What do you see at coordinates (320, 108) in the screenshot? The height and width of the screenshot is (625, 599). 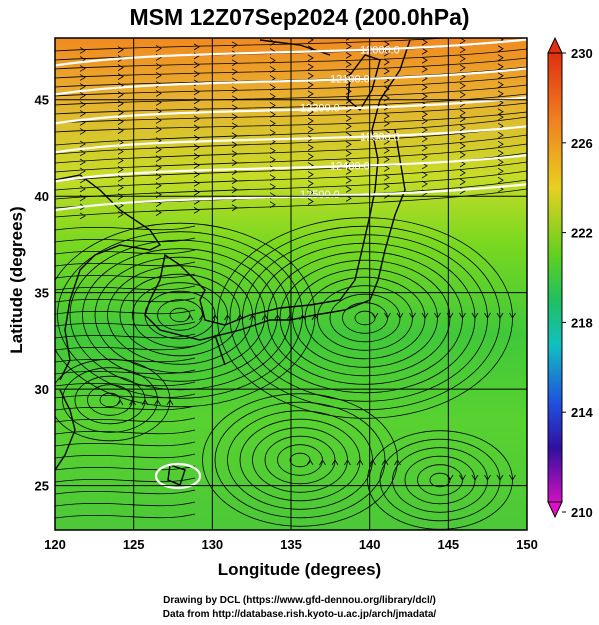 I see `contour-label: 12200.0` at bounding box center [320, 108].